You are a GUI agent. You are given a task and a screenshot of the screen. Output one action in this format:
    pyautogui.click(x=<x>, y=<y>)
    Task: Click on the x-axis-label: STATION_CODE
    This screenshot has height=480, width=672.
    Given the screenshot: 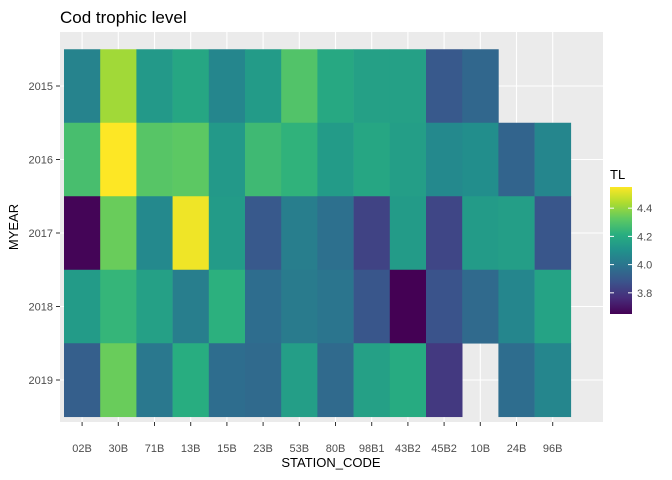 What is the action you would take?
    pyautogui.click(x=331, y=462)
    